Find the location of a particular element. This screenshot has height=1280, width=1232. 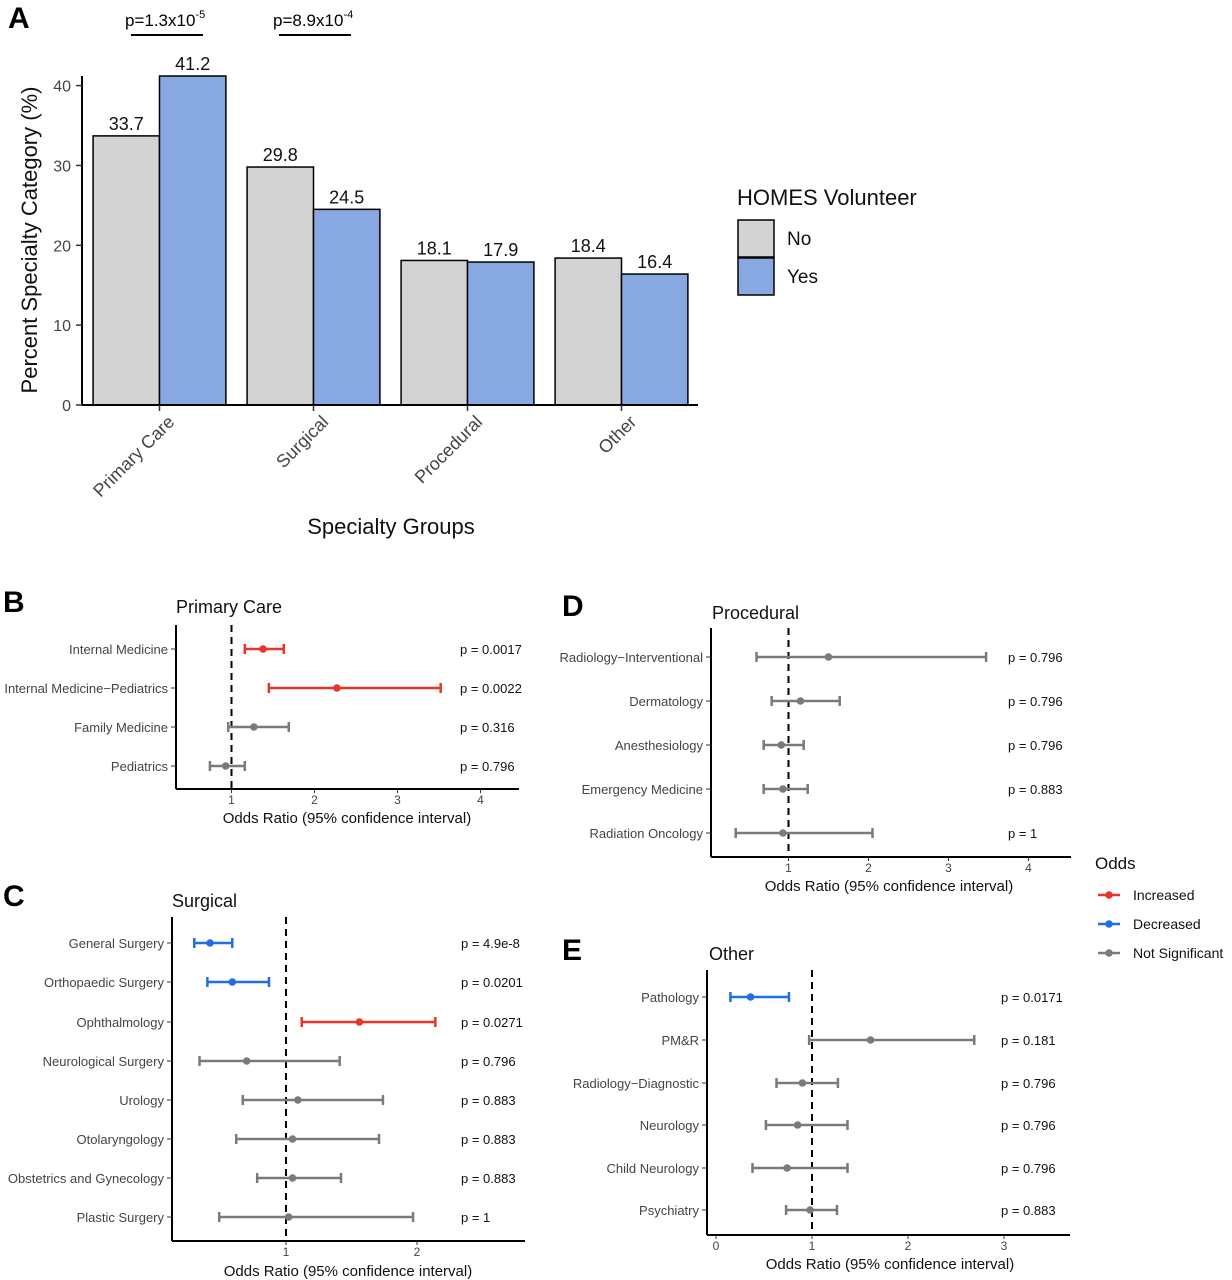

row-label-psychiatry: Psychiatry is located at coordinates (669, 1210).